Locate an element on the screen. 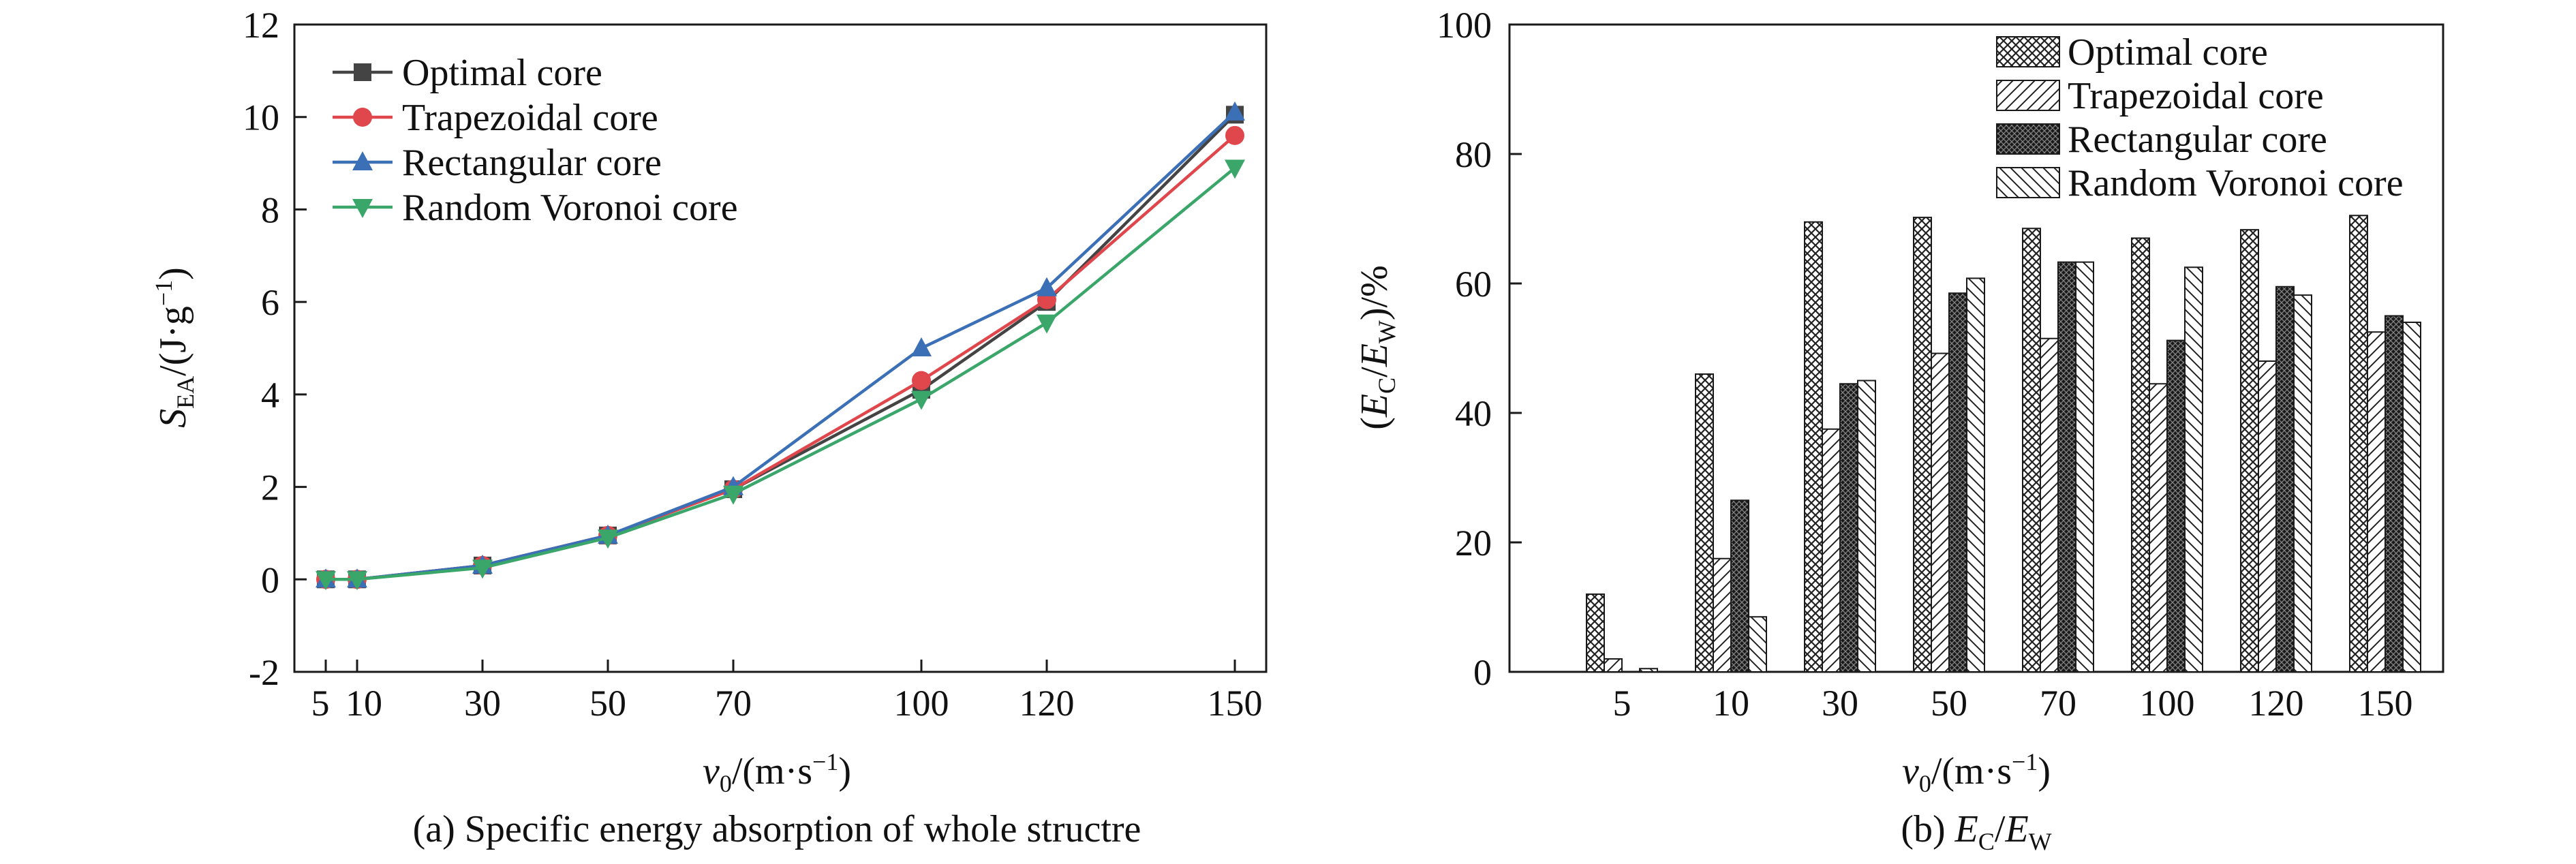  y-tick-label: 12 is located at coordinates (261, 25).